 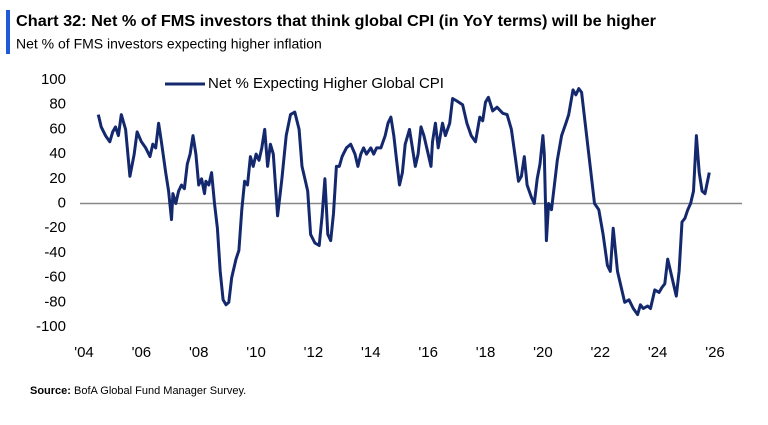 What do you see at coordinates (256, 352) in the screenshot?
I see `x-tick-label: '10` at bounding box center [256, 352].